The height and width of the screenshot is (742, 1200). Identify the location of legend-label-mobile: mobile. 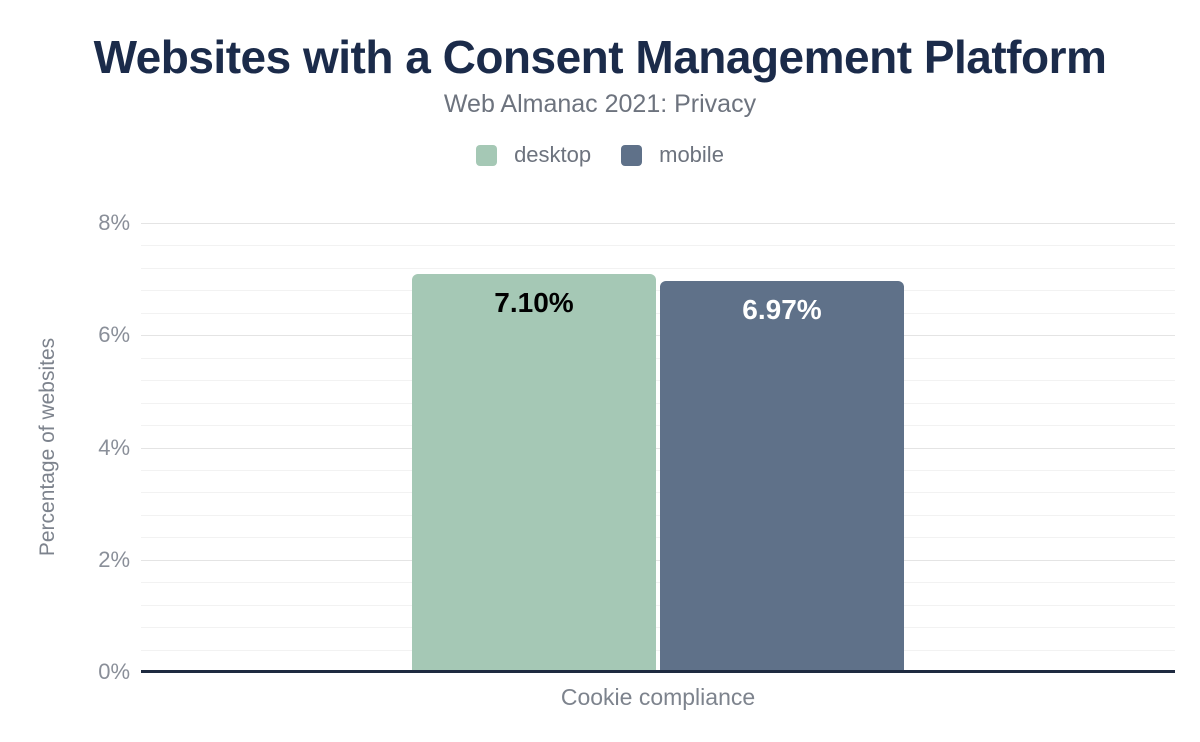
(691, 154).